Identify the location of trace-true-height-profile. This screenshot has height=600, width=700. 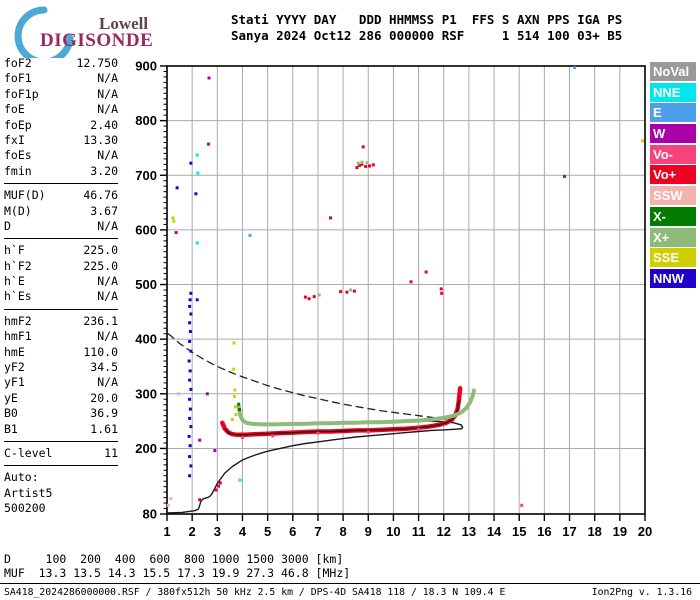
(315, 466).